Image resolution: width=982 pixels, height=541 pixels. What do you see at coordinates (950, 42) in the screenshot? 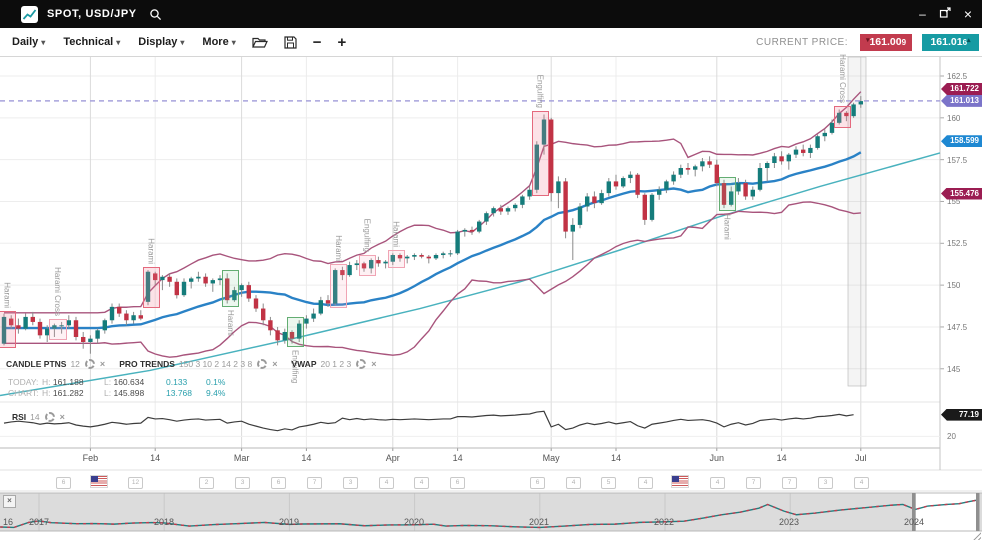
I see `ask-price-badge: 161.016▴` at bounding box center [950, 42].